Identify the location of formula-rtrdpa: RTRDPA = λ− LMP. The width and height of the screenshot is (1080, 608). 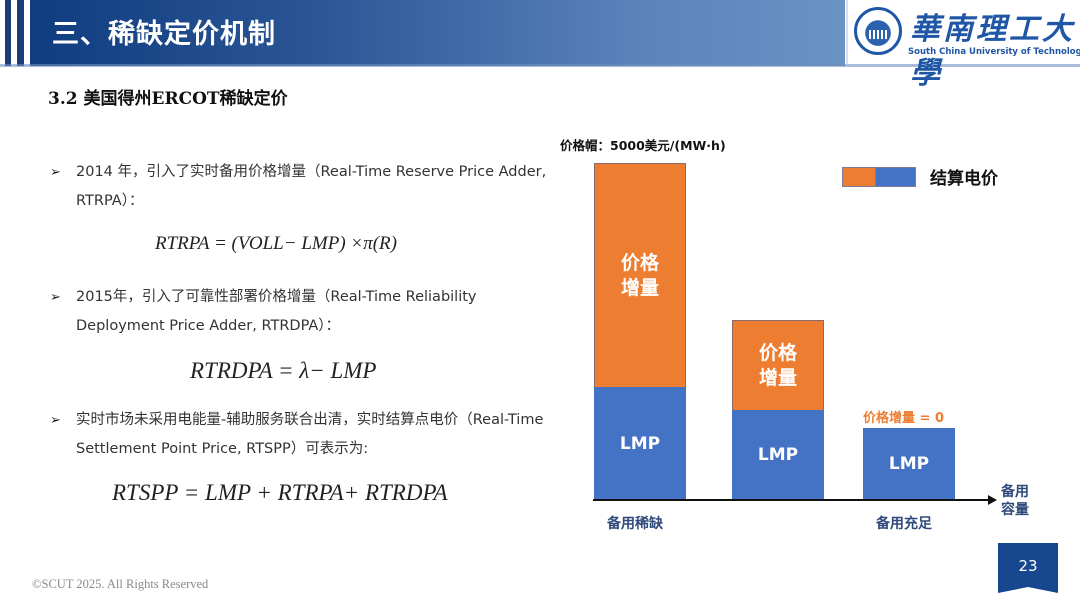
(283, 370).